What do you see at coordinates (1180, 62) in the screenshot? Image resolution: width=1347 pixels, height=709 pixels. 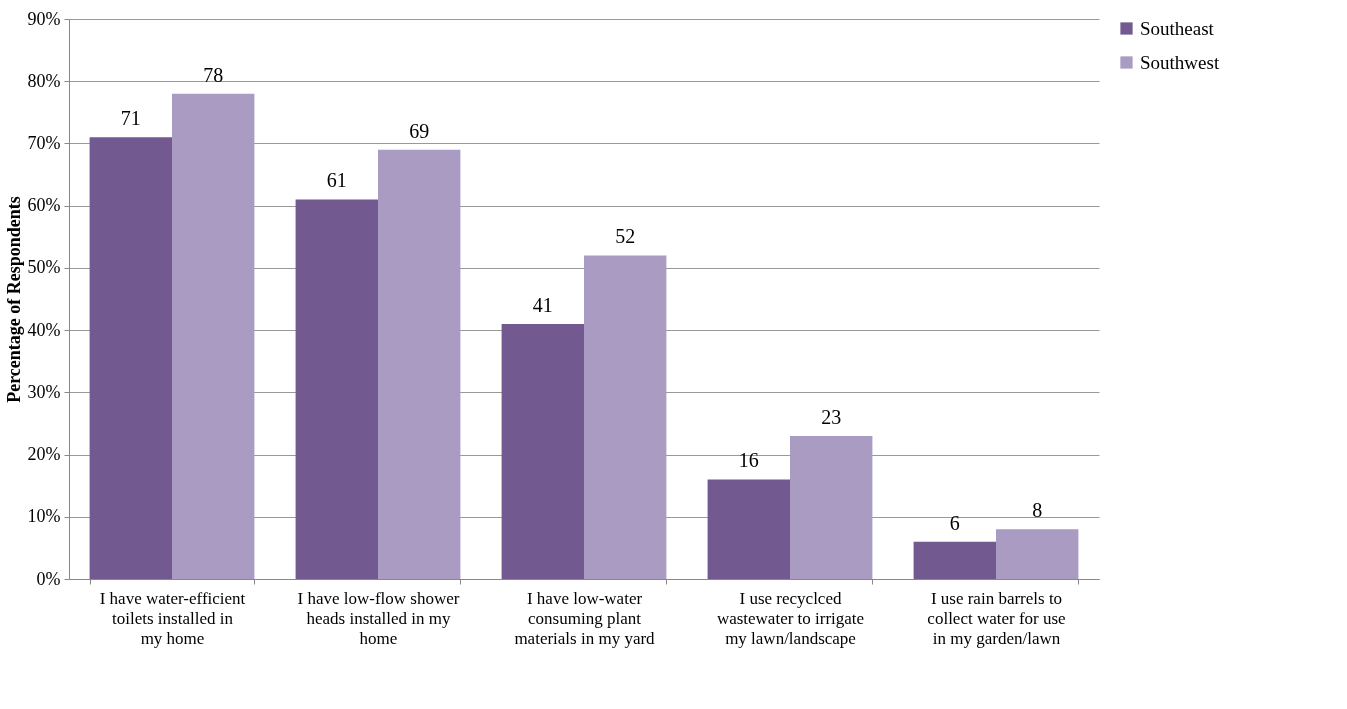 I see `legend-label: Southwest` at bounding box center [1180, 62].